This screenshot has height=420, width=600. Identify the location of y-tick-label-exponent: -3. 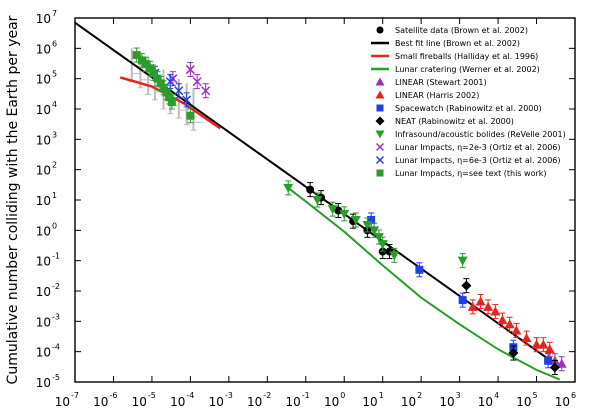
(56, 316).